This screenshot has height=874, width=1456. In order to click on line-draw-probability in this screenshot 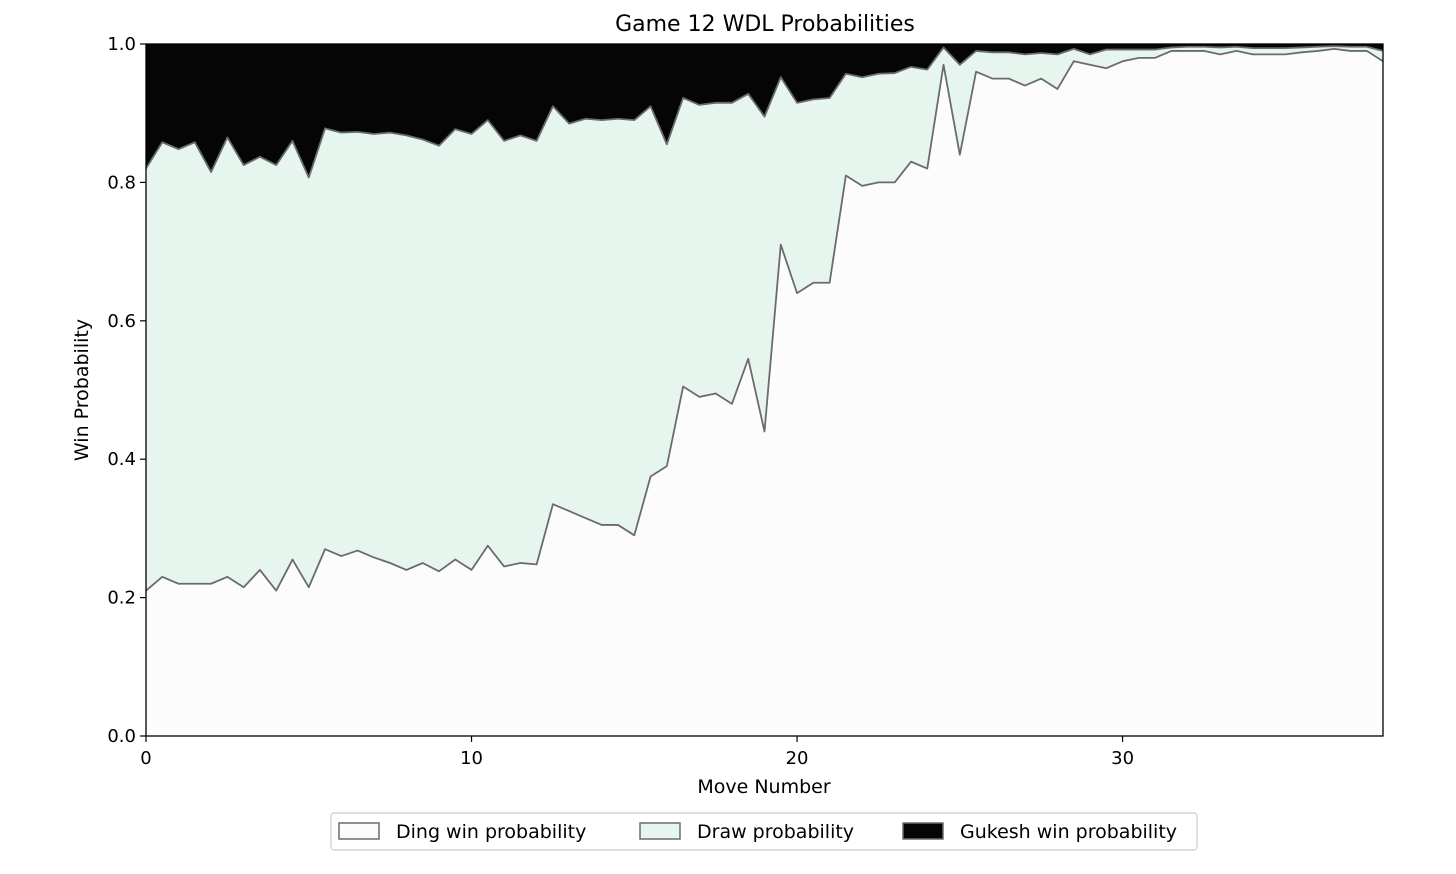, I will do `click(764, 112)`.